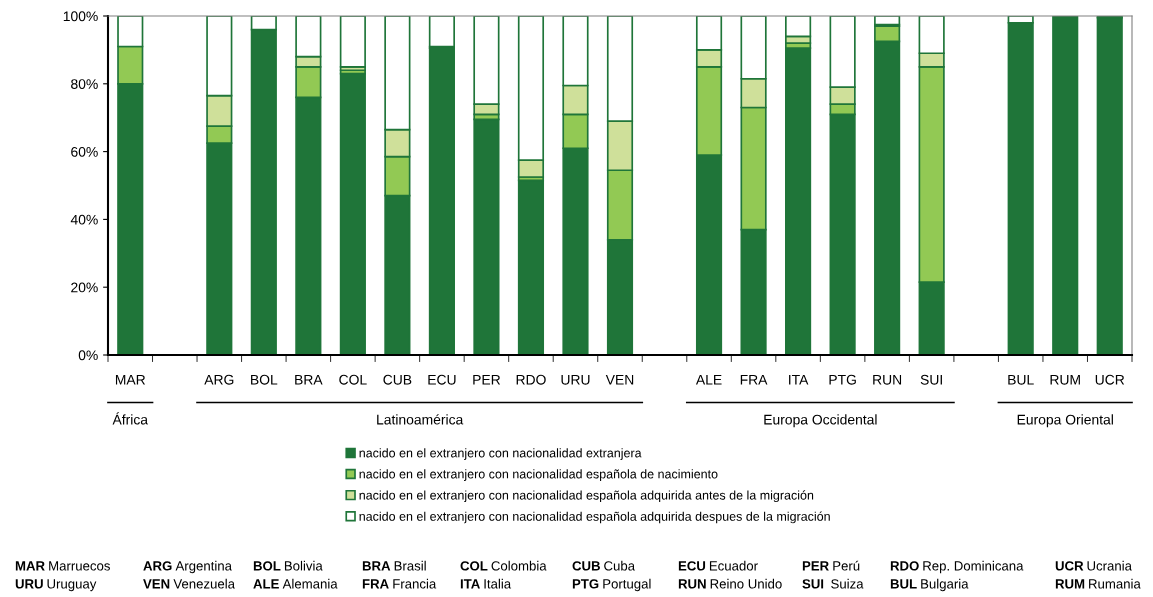  Describe the element at coordinates (503, 565) in the screenshot. I see `text: COL Colombia` at that location.